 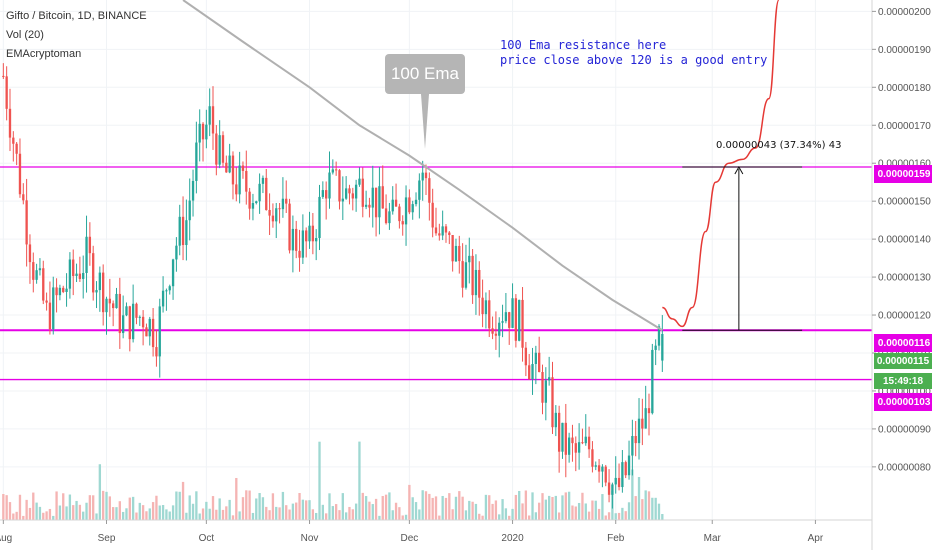 What do you see at coordinates (903, 343) in the screenshot?
I see `price-label-mid: 0.00000116` at bounding box center [903, 343].